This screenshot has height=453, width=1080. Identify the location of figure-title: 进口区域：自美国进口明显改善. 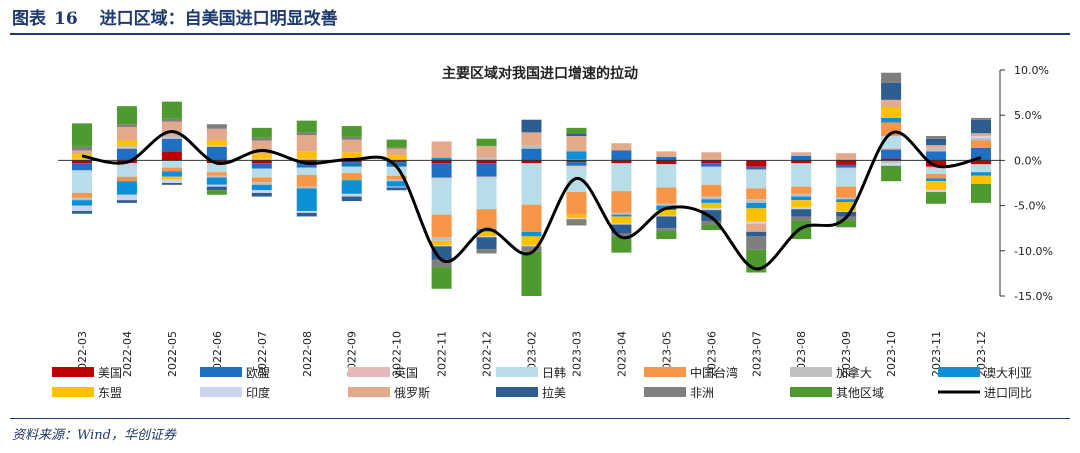
(218, 19).